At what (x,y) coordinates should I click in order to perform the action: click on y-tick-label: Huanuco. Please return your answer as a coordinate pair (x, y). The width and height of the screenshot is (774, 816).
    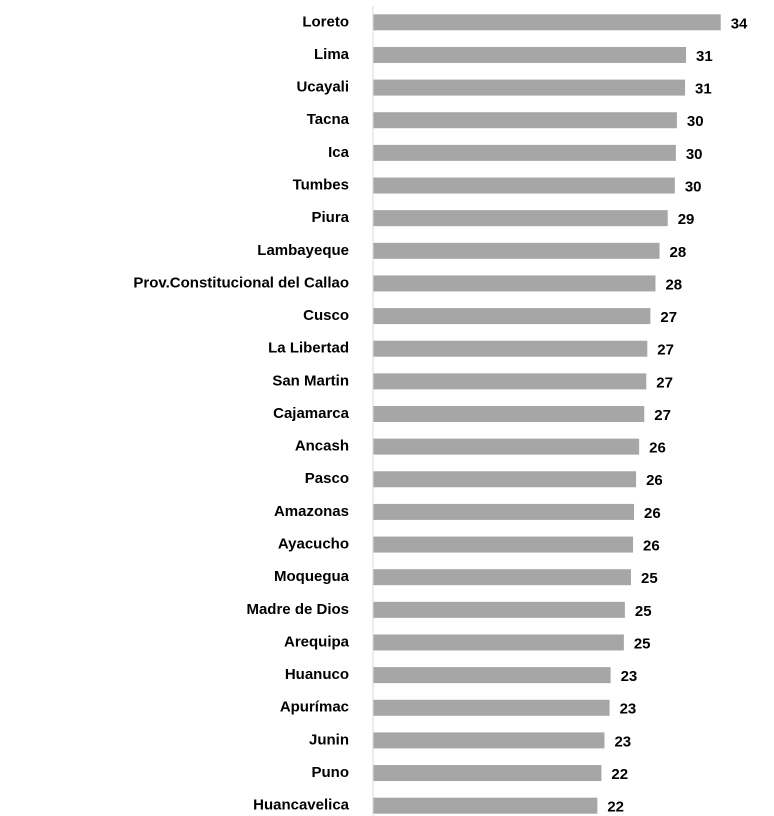
    Looking at the image, I should click on (317, 674).